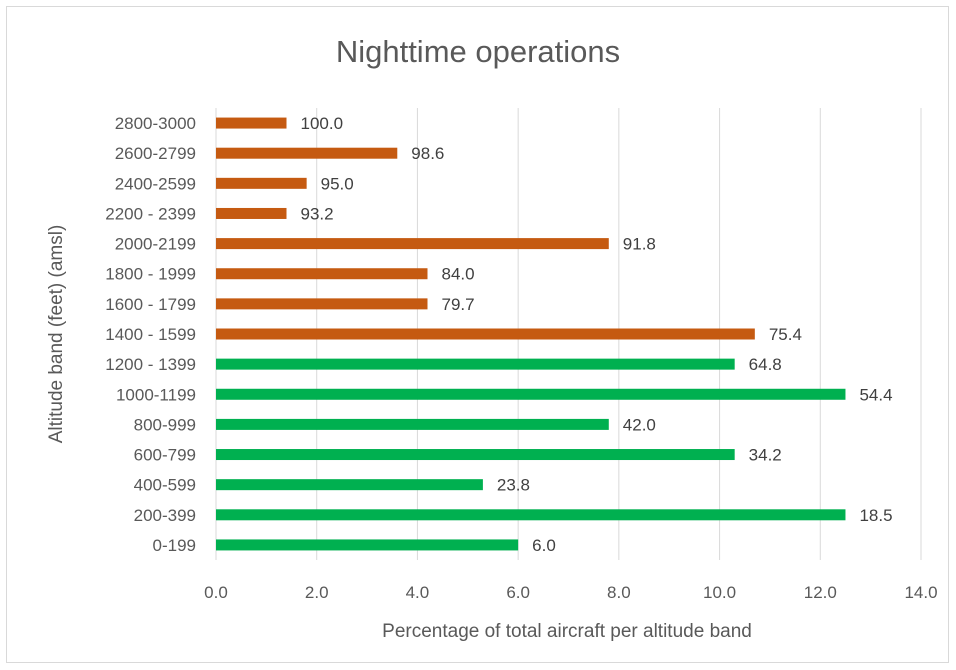 This screenshot has height=670, width=956. Describe the element at coordinates (317, 213) in the screenshot. I see `data-label: 93.2` at that location.